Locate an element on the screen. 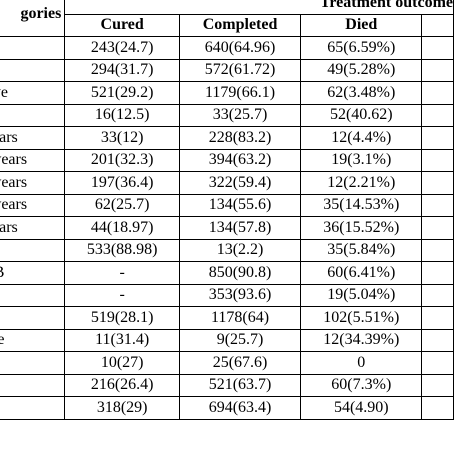  table-row: n318(29)694(63.4)54(4.90) is located at coordinates (227, 408).